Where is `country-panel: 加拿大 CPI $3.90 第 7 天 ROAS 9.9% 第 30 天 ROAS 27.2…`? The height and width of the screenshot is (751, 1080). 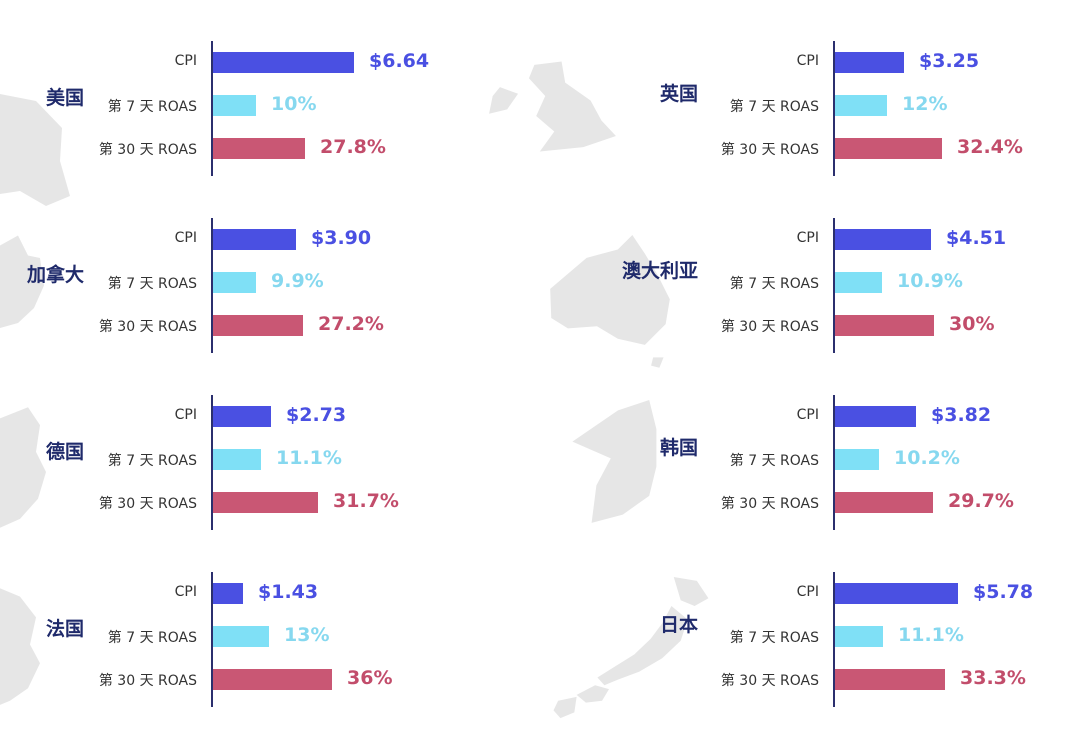
country-panel: 加拿大 CPI $3.90 第 7 天 ROAS 9.9% 第 30 天 ROAS 27.2… is located at coordinates (270, 307).